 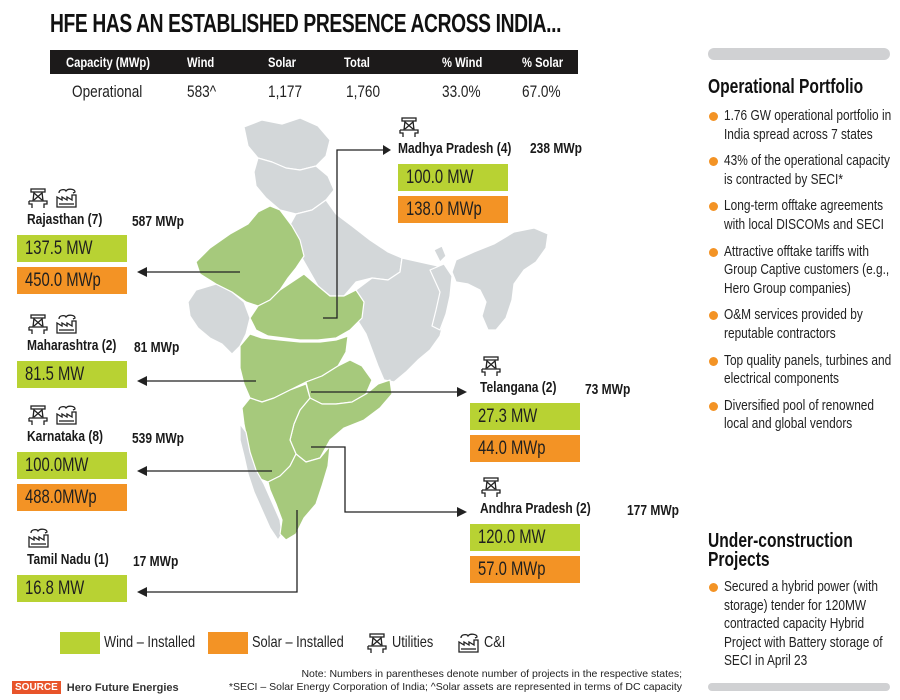 What do you see at coordinates (543, 62) in the screenshot?
I see `header-pct-solar: % Solar` at bounding box center [543, 62].